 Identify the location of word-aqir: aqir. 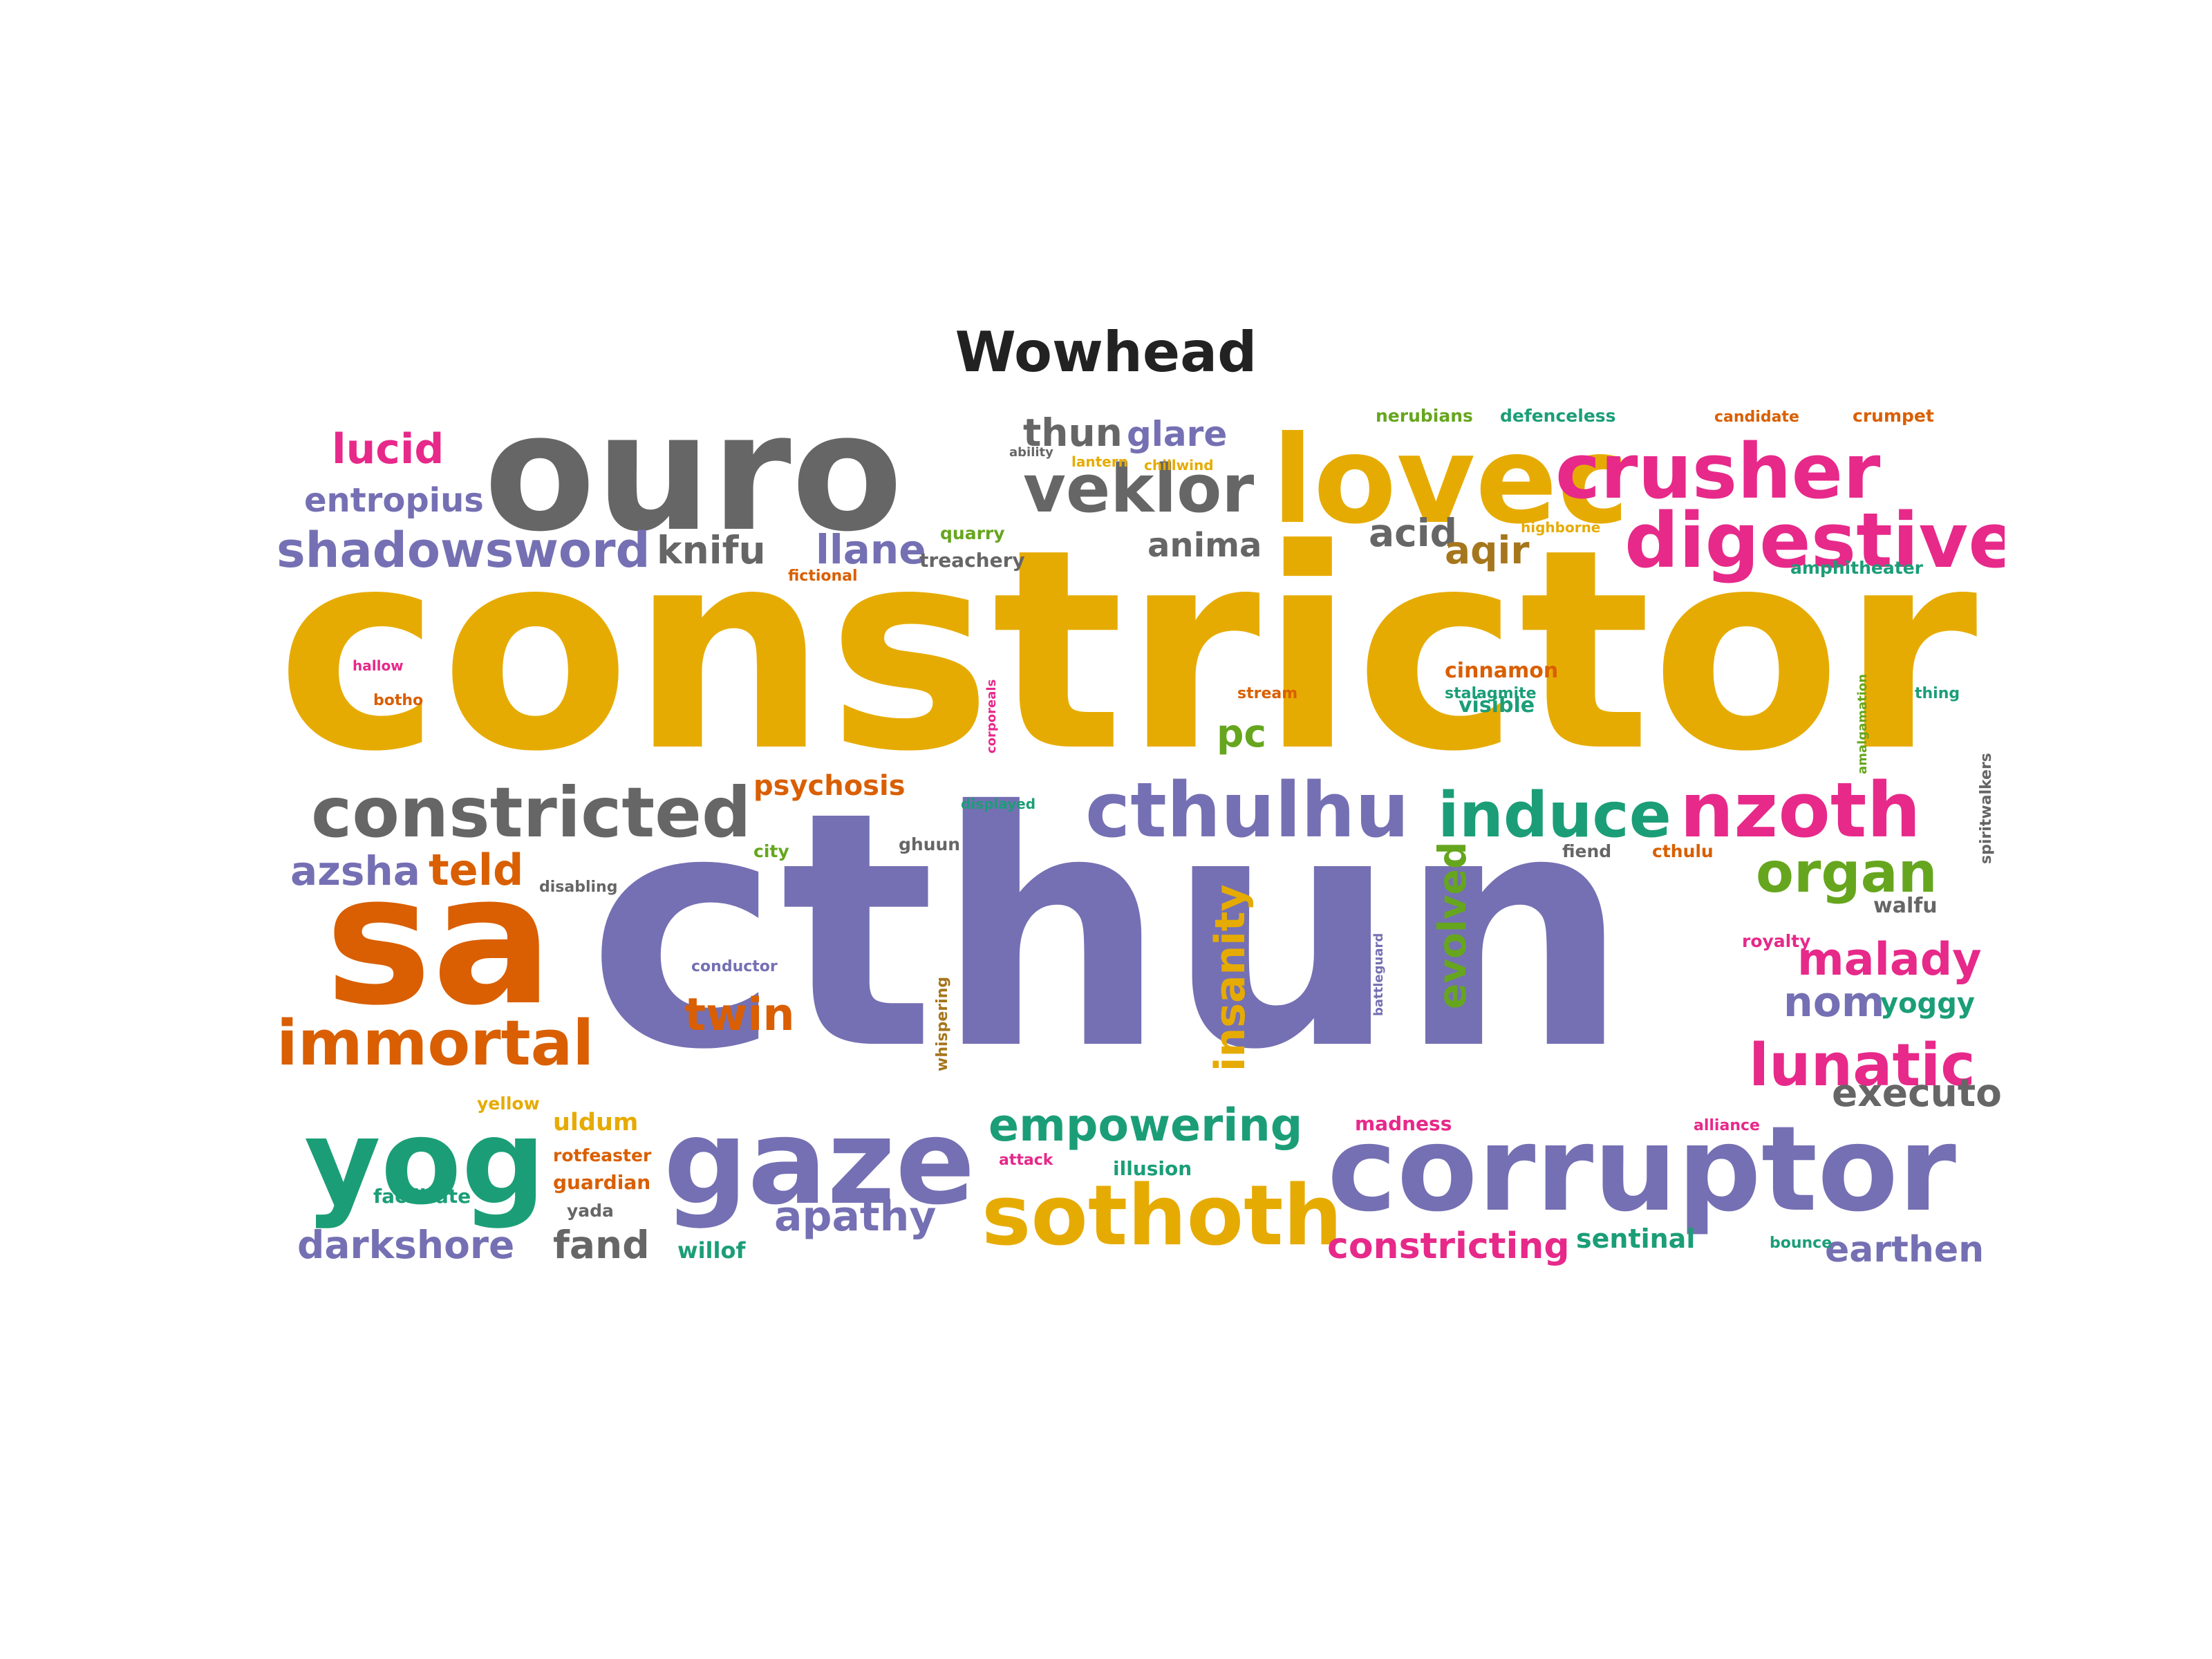
(1487, 550).